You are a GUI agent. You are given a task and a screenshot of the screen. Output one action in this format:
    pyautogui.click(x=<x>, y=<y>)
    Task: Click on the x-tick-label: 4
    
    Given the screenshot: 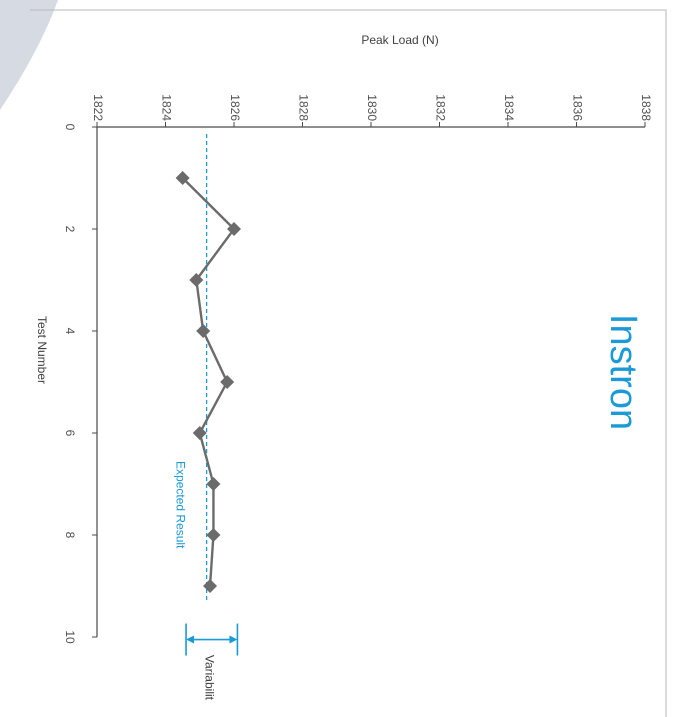 What is the action you would take?
    pyautogui.click(x=70, y=331)
    